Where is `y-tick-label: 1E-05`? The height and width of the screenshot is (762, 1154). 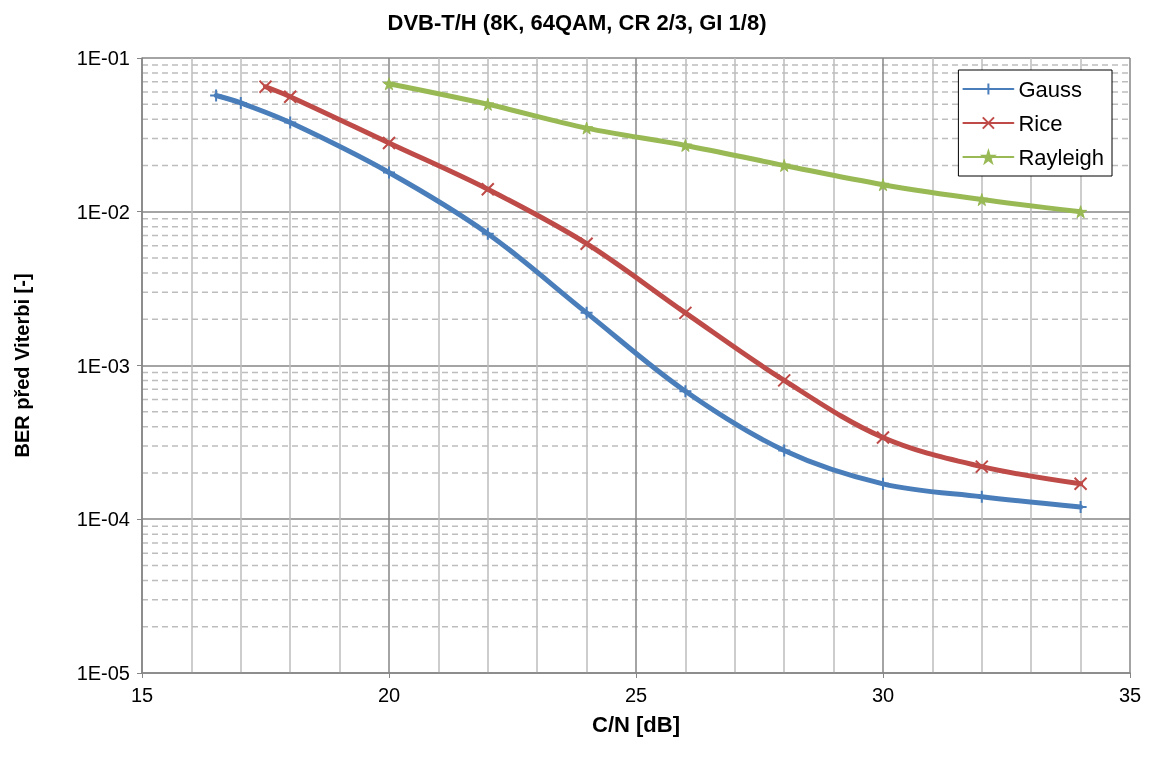 y-tick-label: 1E-05 is located at coordinates (103, 673).